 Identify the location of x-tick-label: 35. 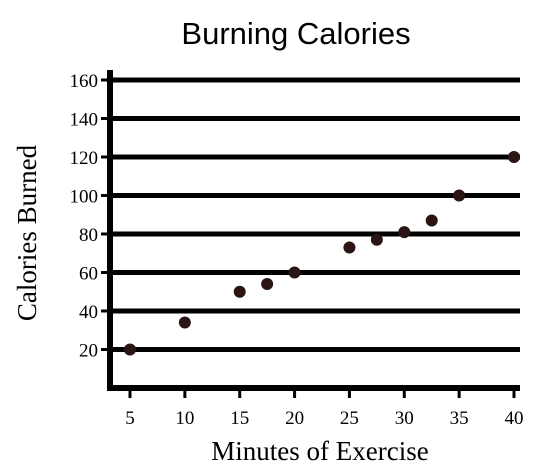
(459, 418).